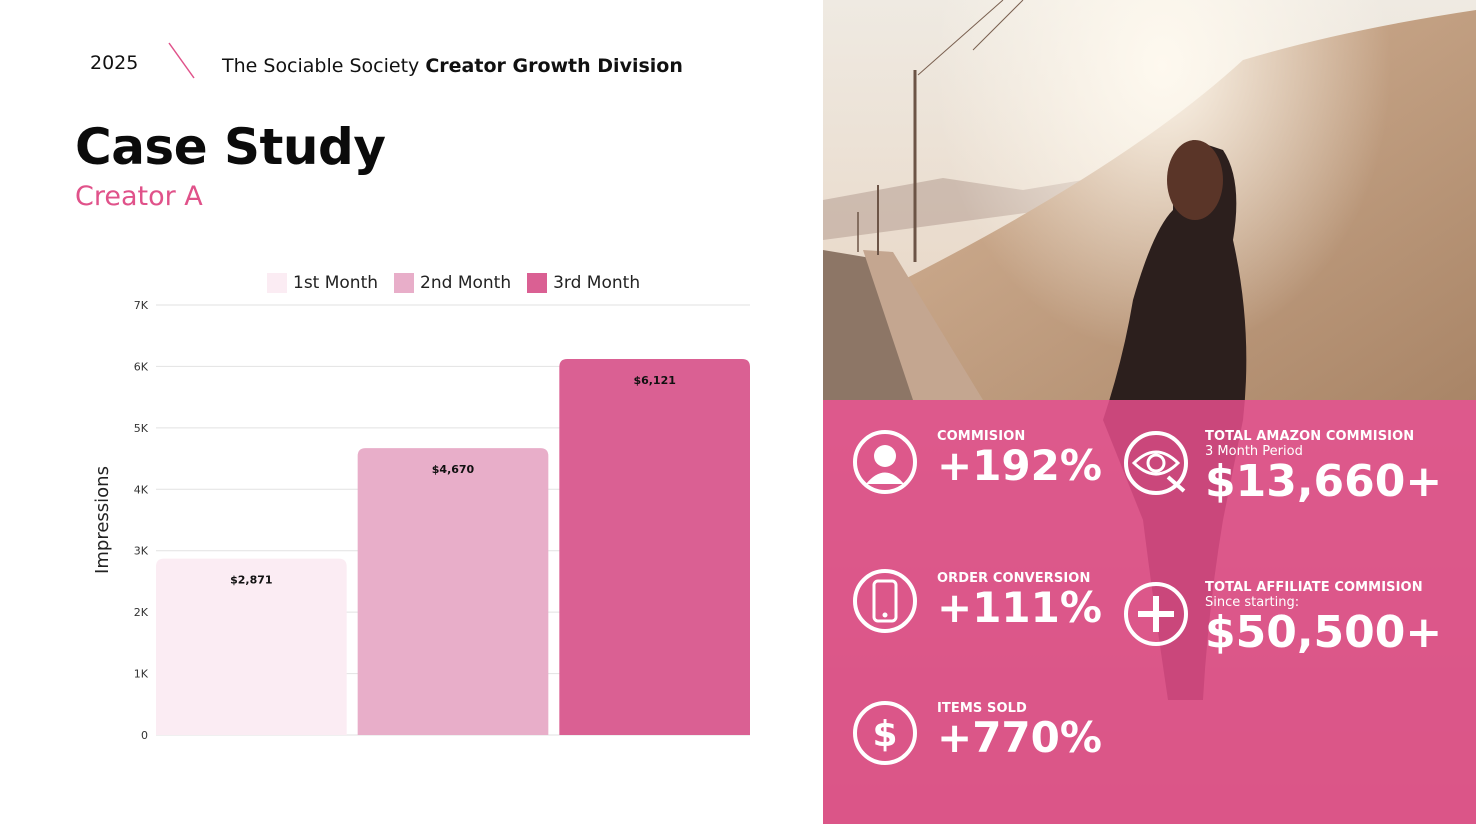 Image resolution: width=1476 pixels, height=824 pixels. What do you see at coordinates (144, 735) in the screenshot?
I see `y-tick-label: 0` at bounding box center [144, 735].